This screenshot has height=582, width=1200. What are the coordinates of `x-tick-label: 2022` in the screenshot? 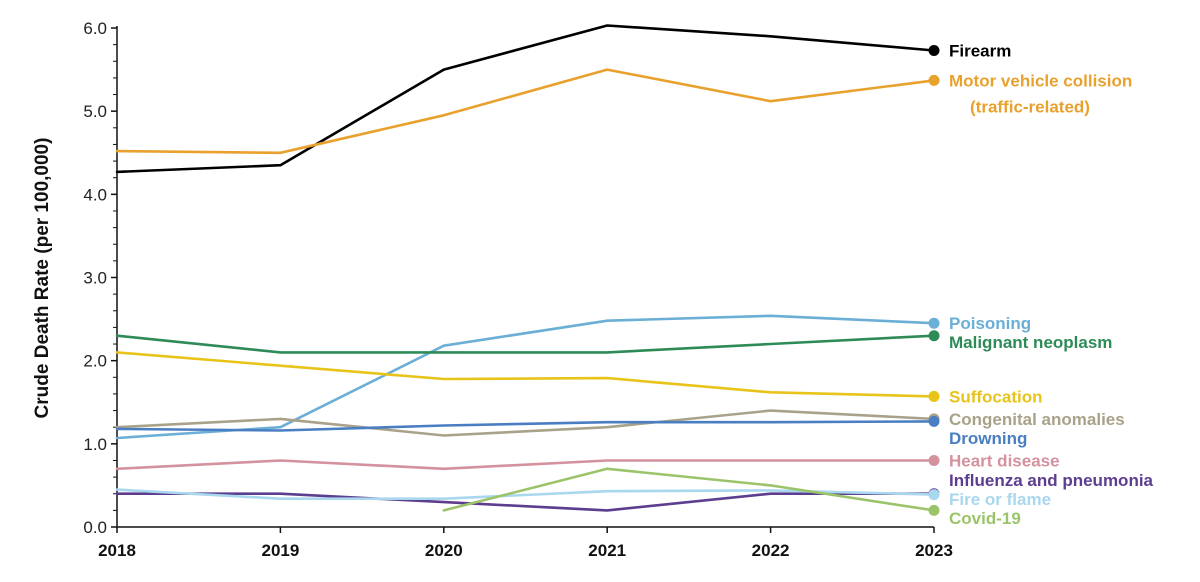 It's located at (771, 550).